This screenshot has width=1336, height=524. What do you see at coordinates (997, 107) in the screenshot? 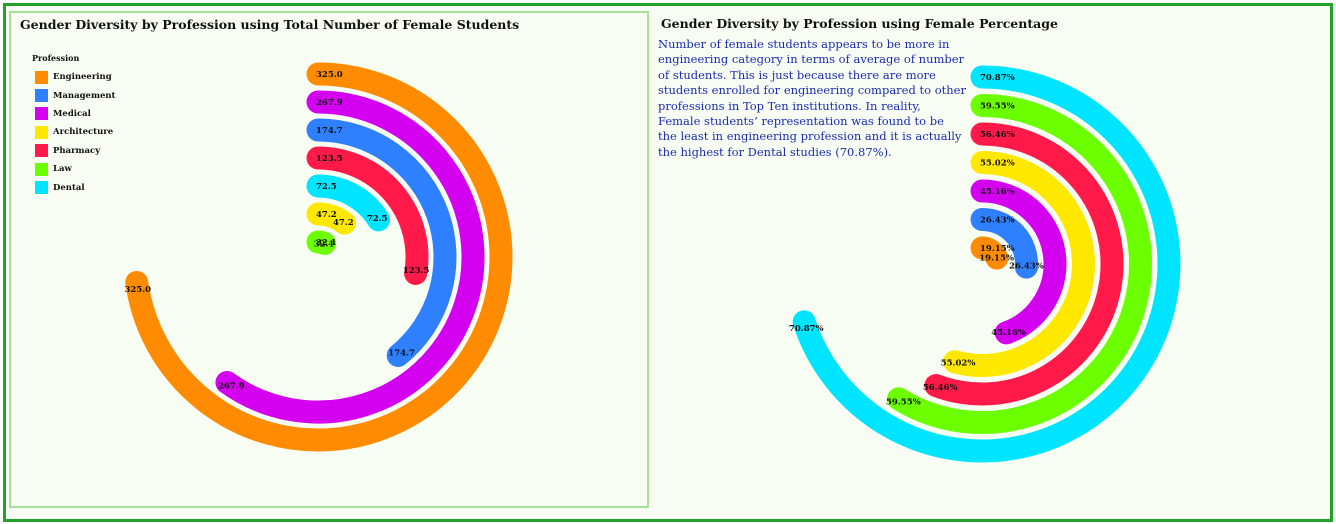
I see `bar-start-label: 59.55%` at bounding box center [997, 107].